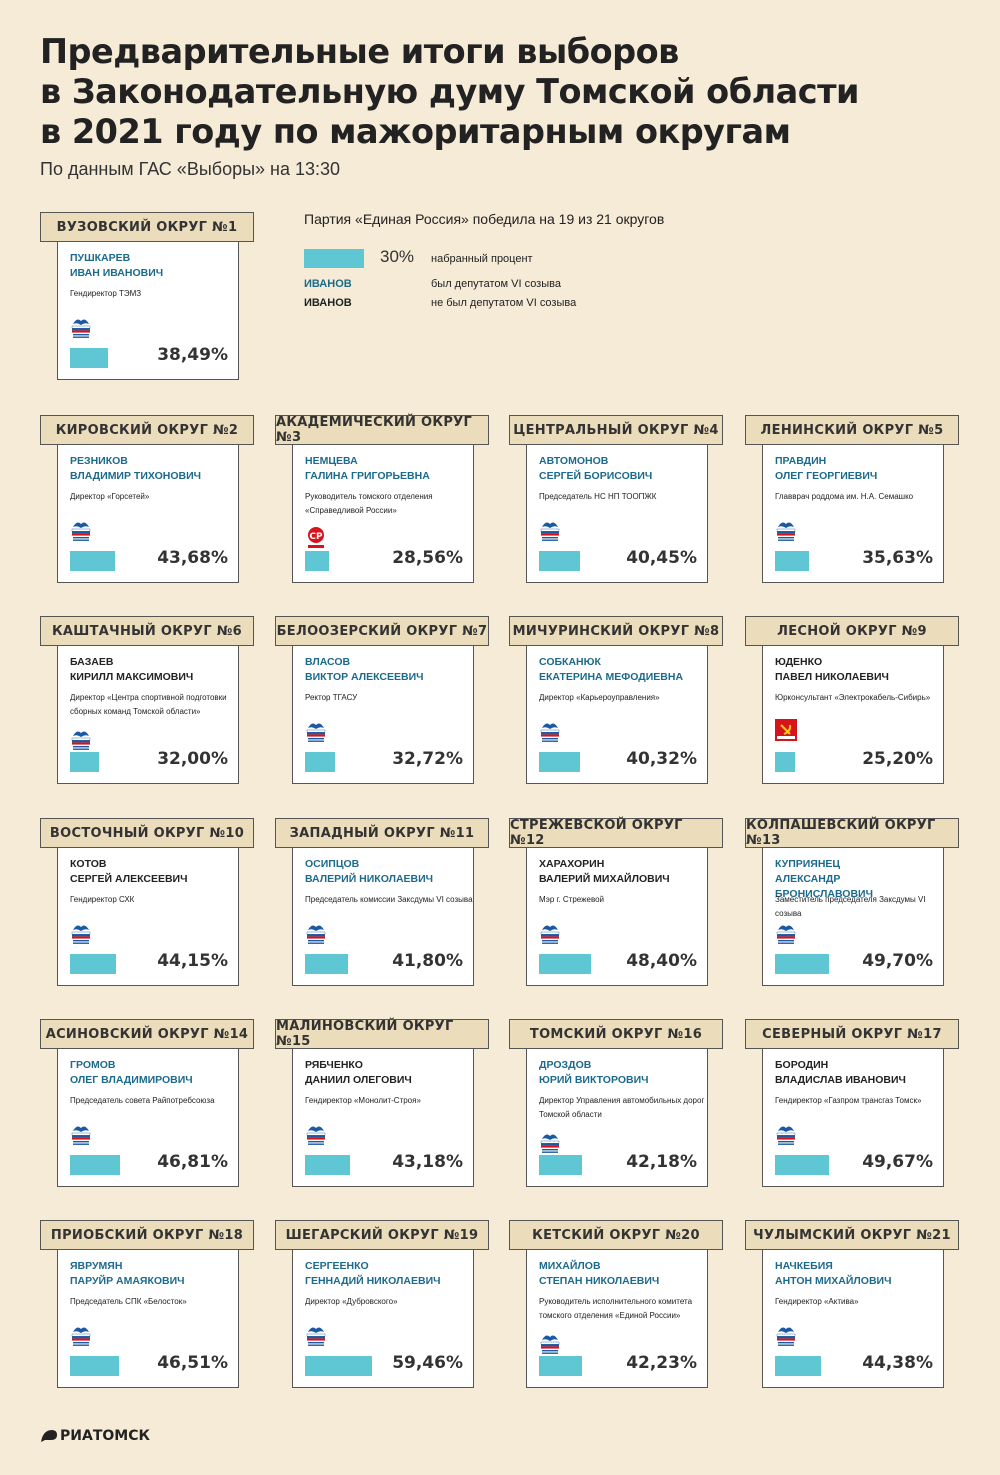 This screenshot has width=1000, height=1475. I want to click on candidate-name: ПРАВДИН ОЛЕГ ГЕОРГИЕВИЧ, so click(857, 469).